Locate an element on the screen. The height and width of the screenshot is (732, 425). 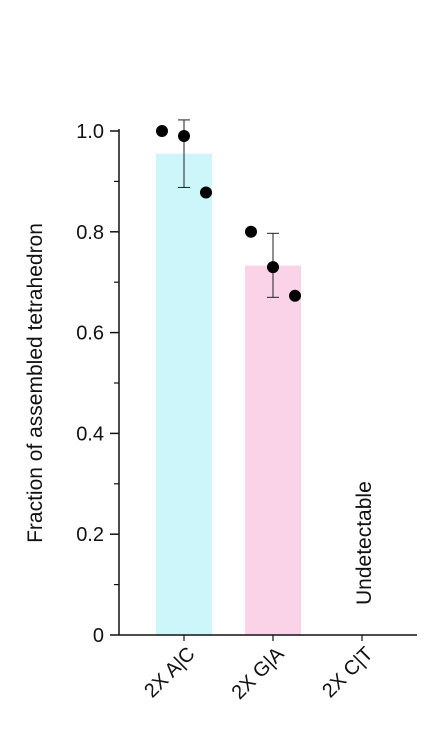
y-tick-label: 0.2 is located at coordinates (90, 535).